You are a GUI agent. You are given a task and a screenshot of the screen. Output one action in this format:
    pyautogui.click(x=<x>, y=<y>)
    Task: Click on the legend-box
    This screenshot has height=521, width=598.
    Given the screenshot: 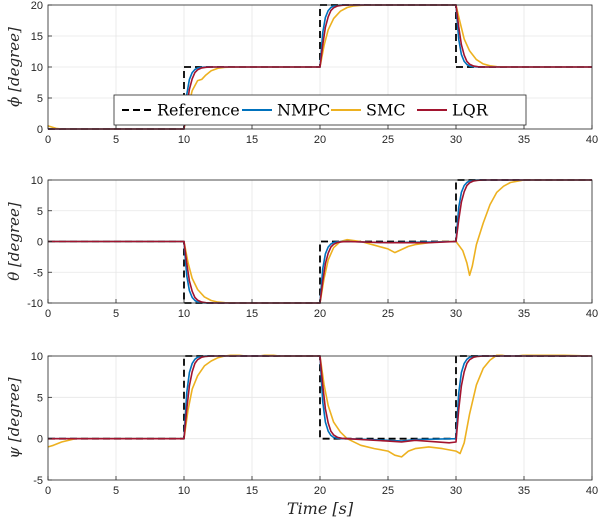 What is the action you would take?
    pyautogui.click(x=320, y=110)
    